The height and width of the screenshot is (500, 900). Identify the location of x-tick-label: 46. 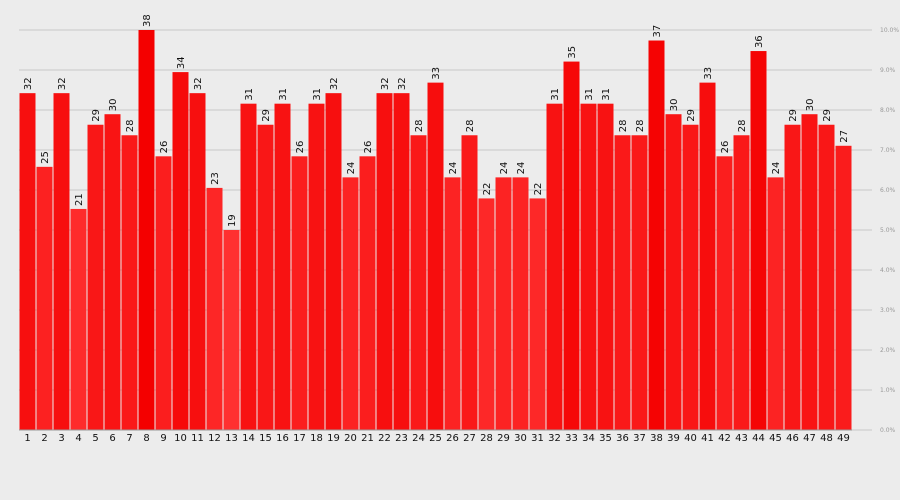
(792, 438).